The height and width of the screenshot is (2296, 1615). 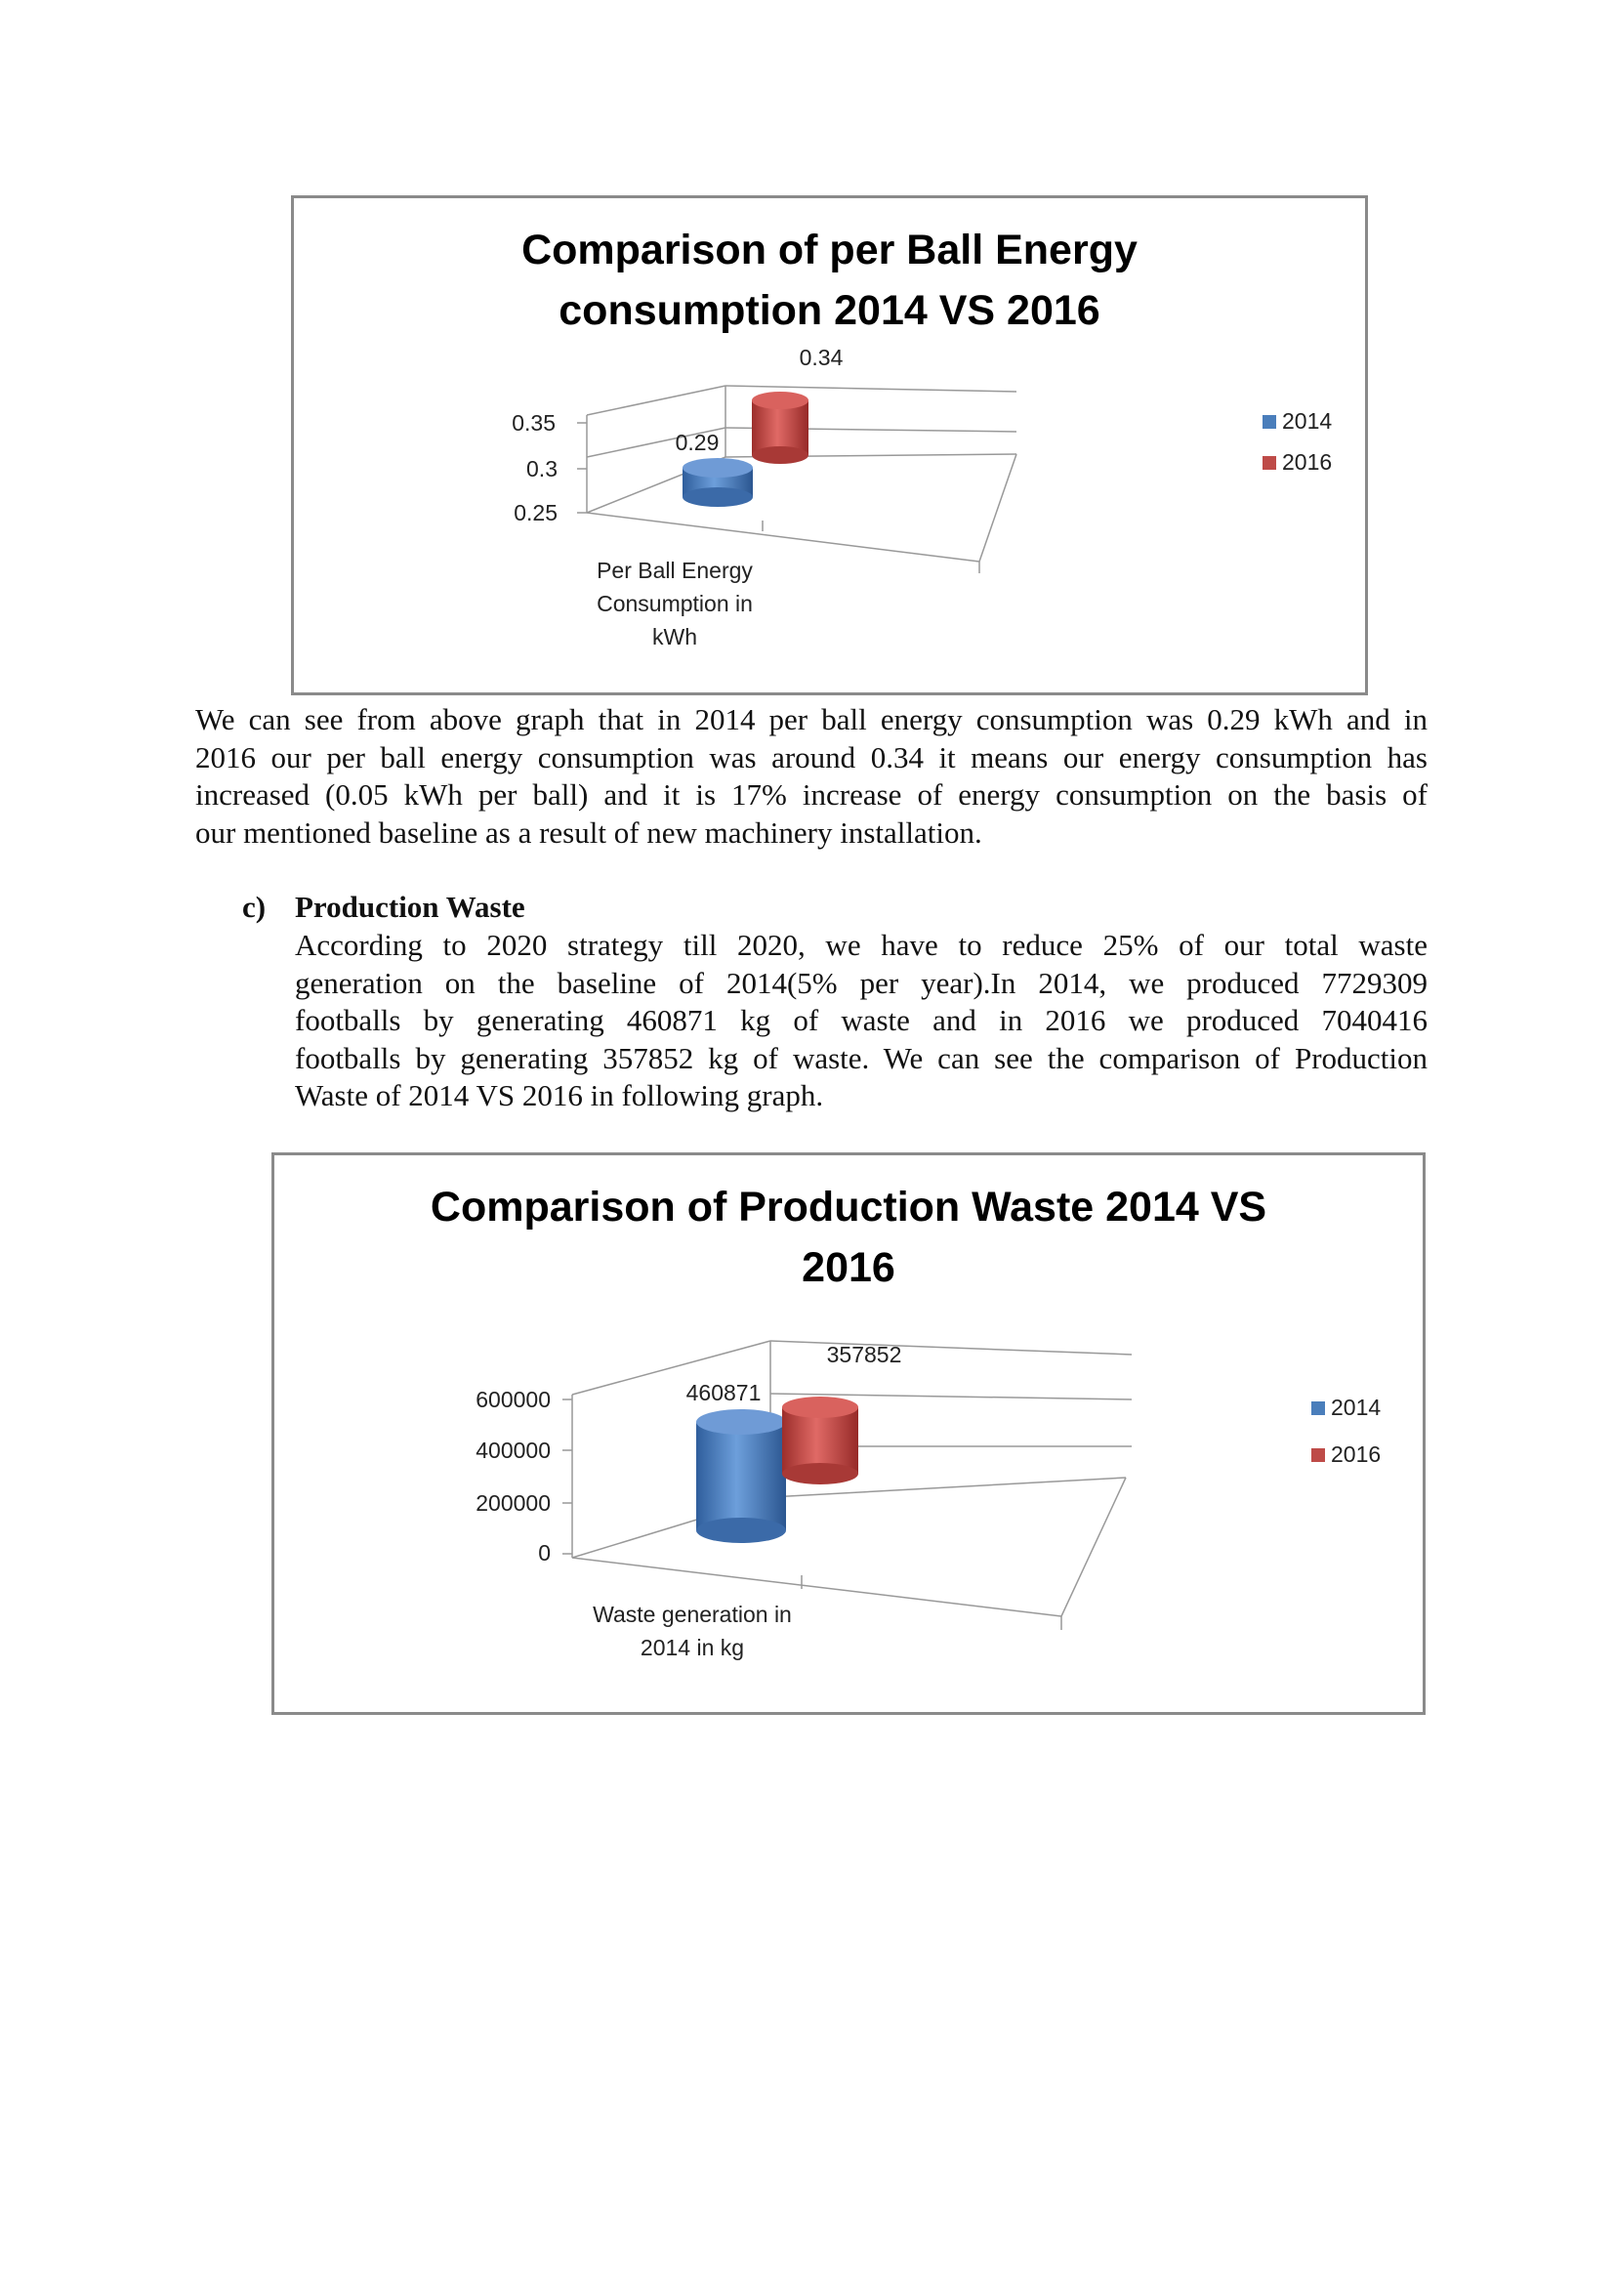 What do you see at coordinates (830, 250) in the screenshot?
I see `chart-title-line: Comparison of per Ball Energy` at bounding box center [830, 250].